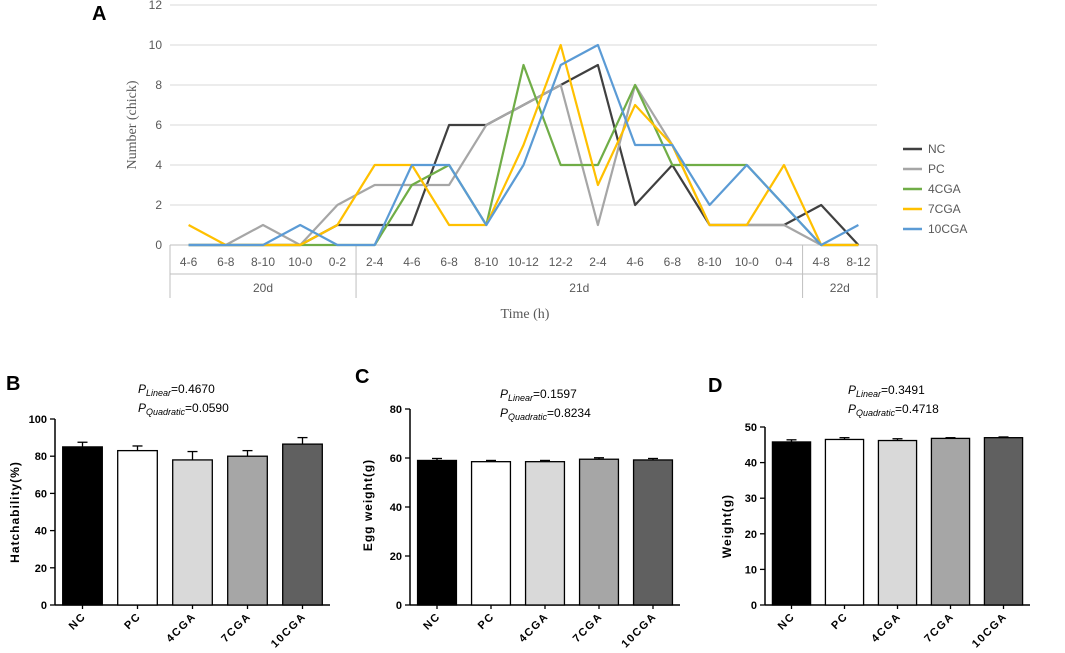 Image resolution: width=1065 pixels, height=653 pixels. Describe the element at coordinates (193, 389) in the screenshot. I see `p-linear-value: =0.4670` at that location.